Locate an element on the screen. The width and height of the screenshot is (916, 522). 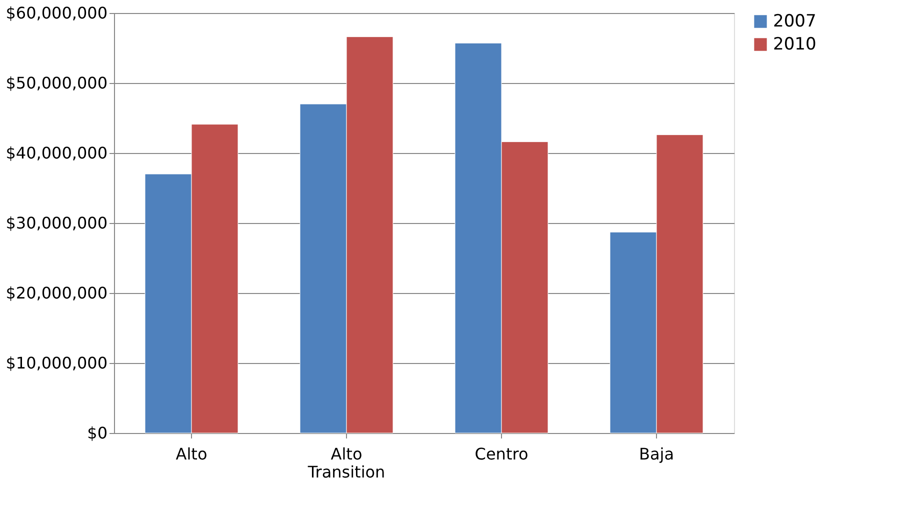
x-tick-label: Centro is located at coordinates (501, 454).